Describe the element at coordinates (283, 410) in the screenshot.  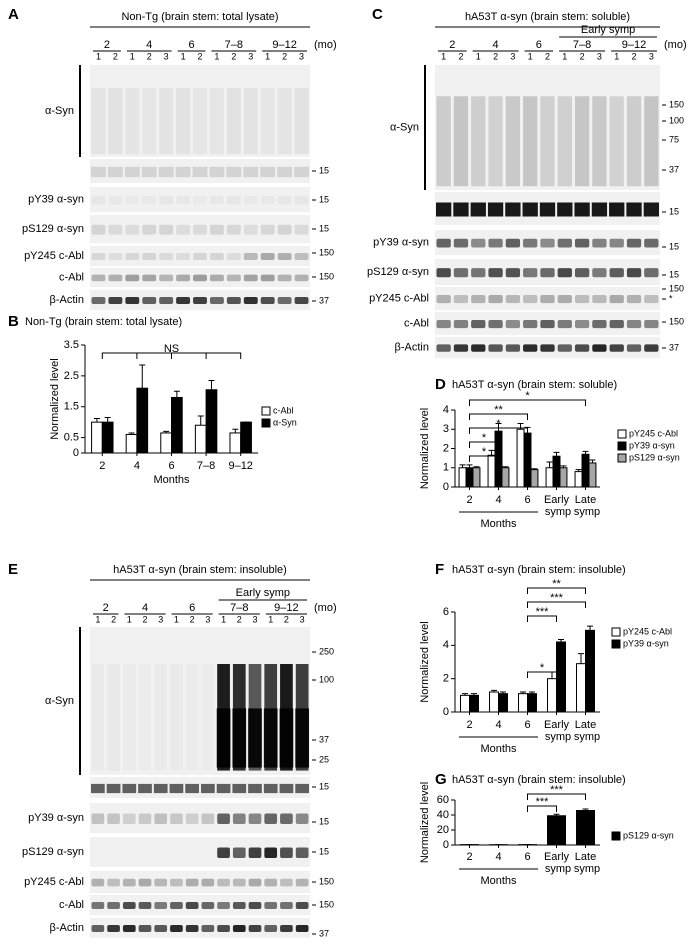
I see `legend-label: c-Abl` at that location.